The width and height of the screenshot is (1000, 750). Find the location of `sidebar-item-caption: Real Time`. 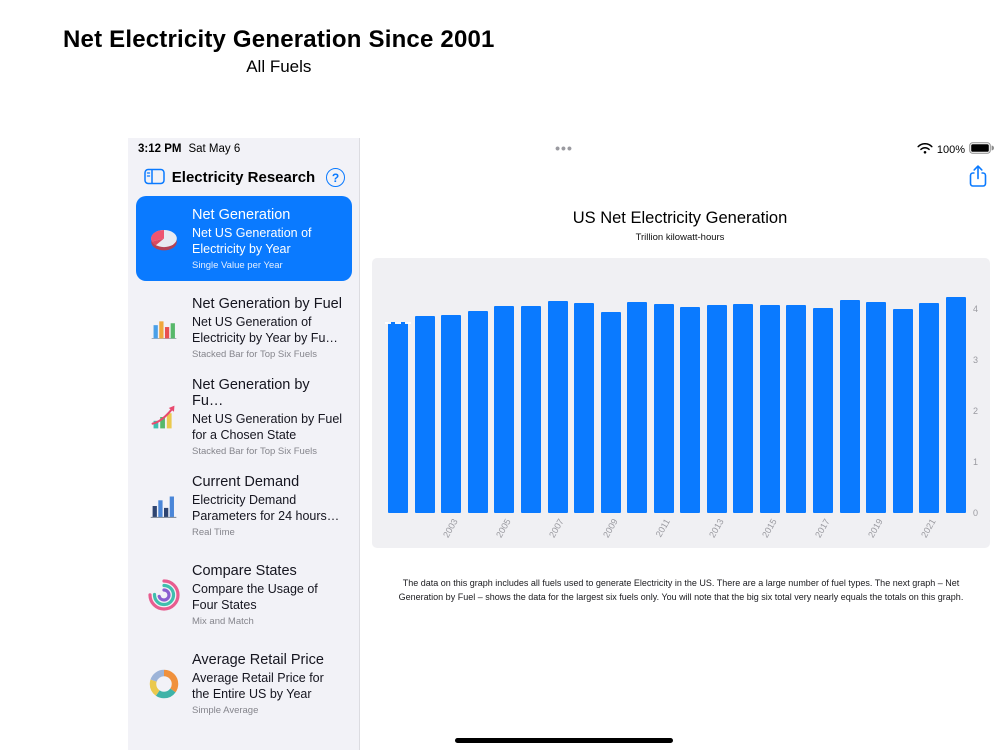

sidebar-item-caption: Real Time is located at coordinates (213, 532).